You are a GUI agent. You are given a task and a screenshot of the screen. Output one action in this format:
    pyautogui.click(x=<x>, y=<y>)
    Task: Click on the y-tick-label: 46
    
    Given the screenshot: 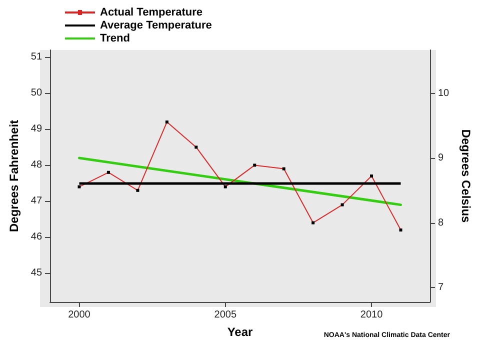 What is the action you would take?
    pyautogui.click(x=36, y=237)
    